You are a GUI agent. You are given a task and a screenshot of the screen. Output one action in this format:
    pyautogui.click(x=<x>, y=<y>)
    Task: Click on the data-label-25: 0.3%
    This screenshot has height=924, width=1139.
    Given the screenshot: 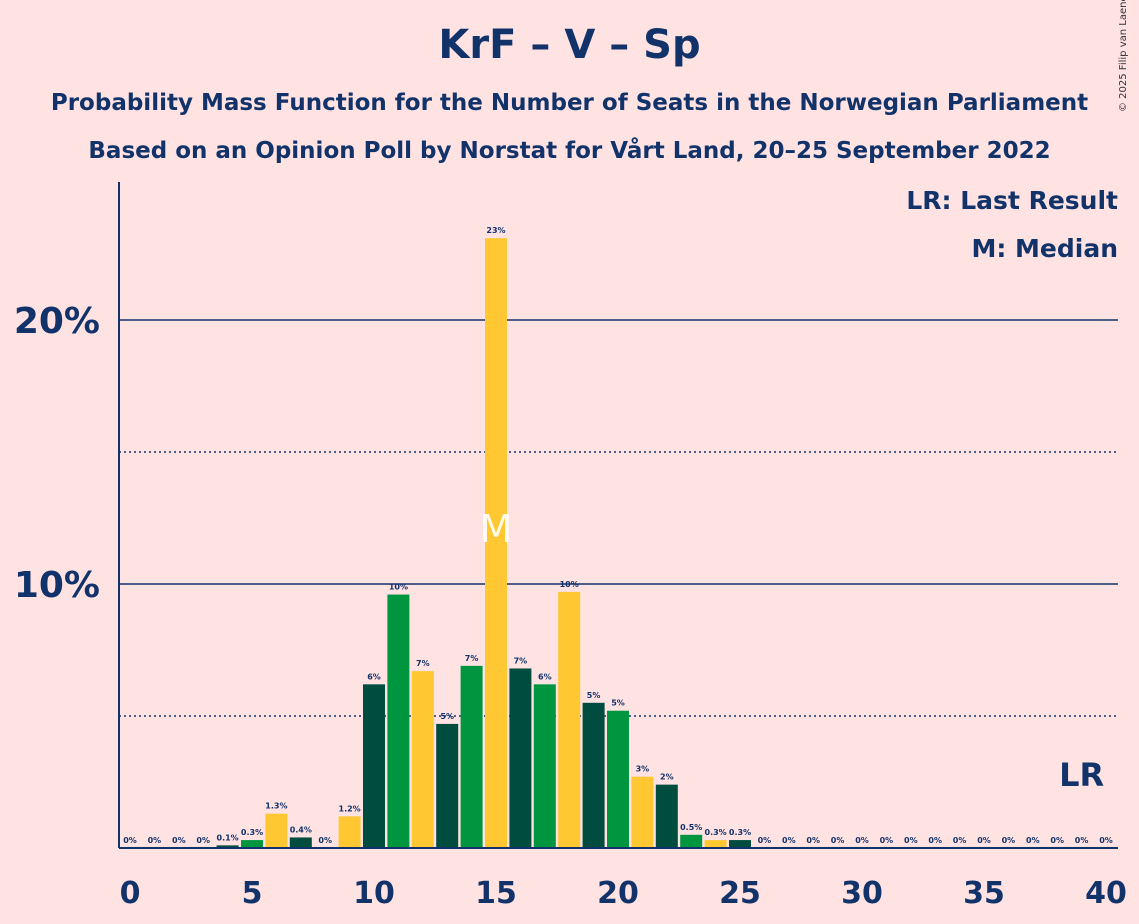 What is the action you would take?
    pyautogui.click(x=740, y=832)
    